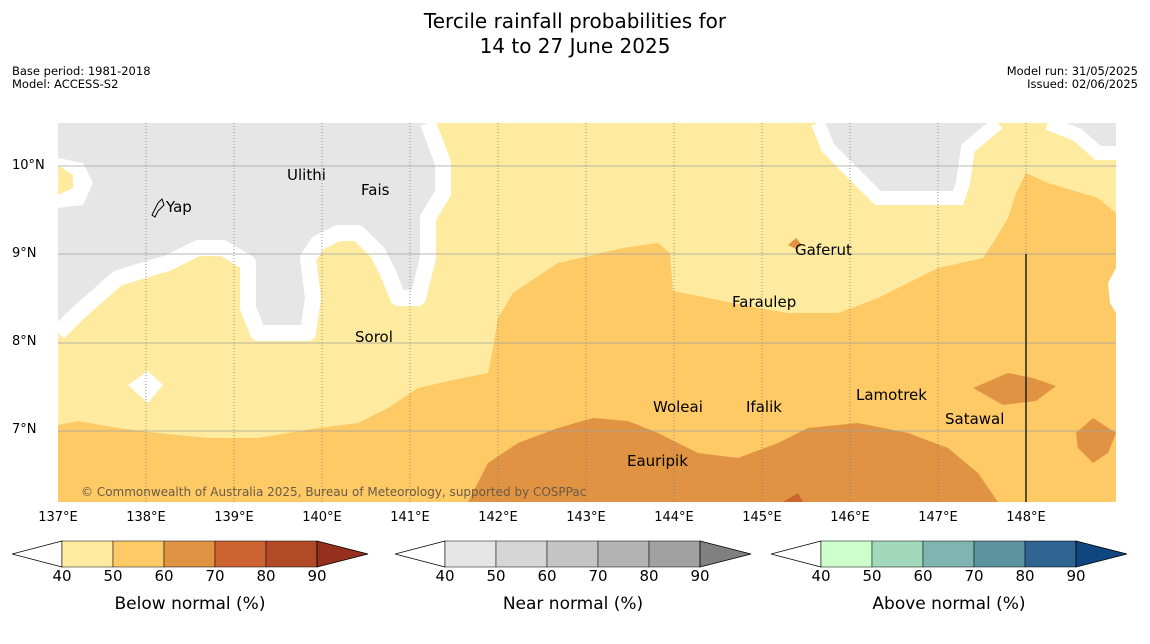  I want to click on region-below-left-pocket, so click(65, 180).